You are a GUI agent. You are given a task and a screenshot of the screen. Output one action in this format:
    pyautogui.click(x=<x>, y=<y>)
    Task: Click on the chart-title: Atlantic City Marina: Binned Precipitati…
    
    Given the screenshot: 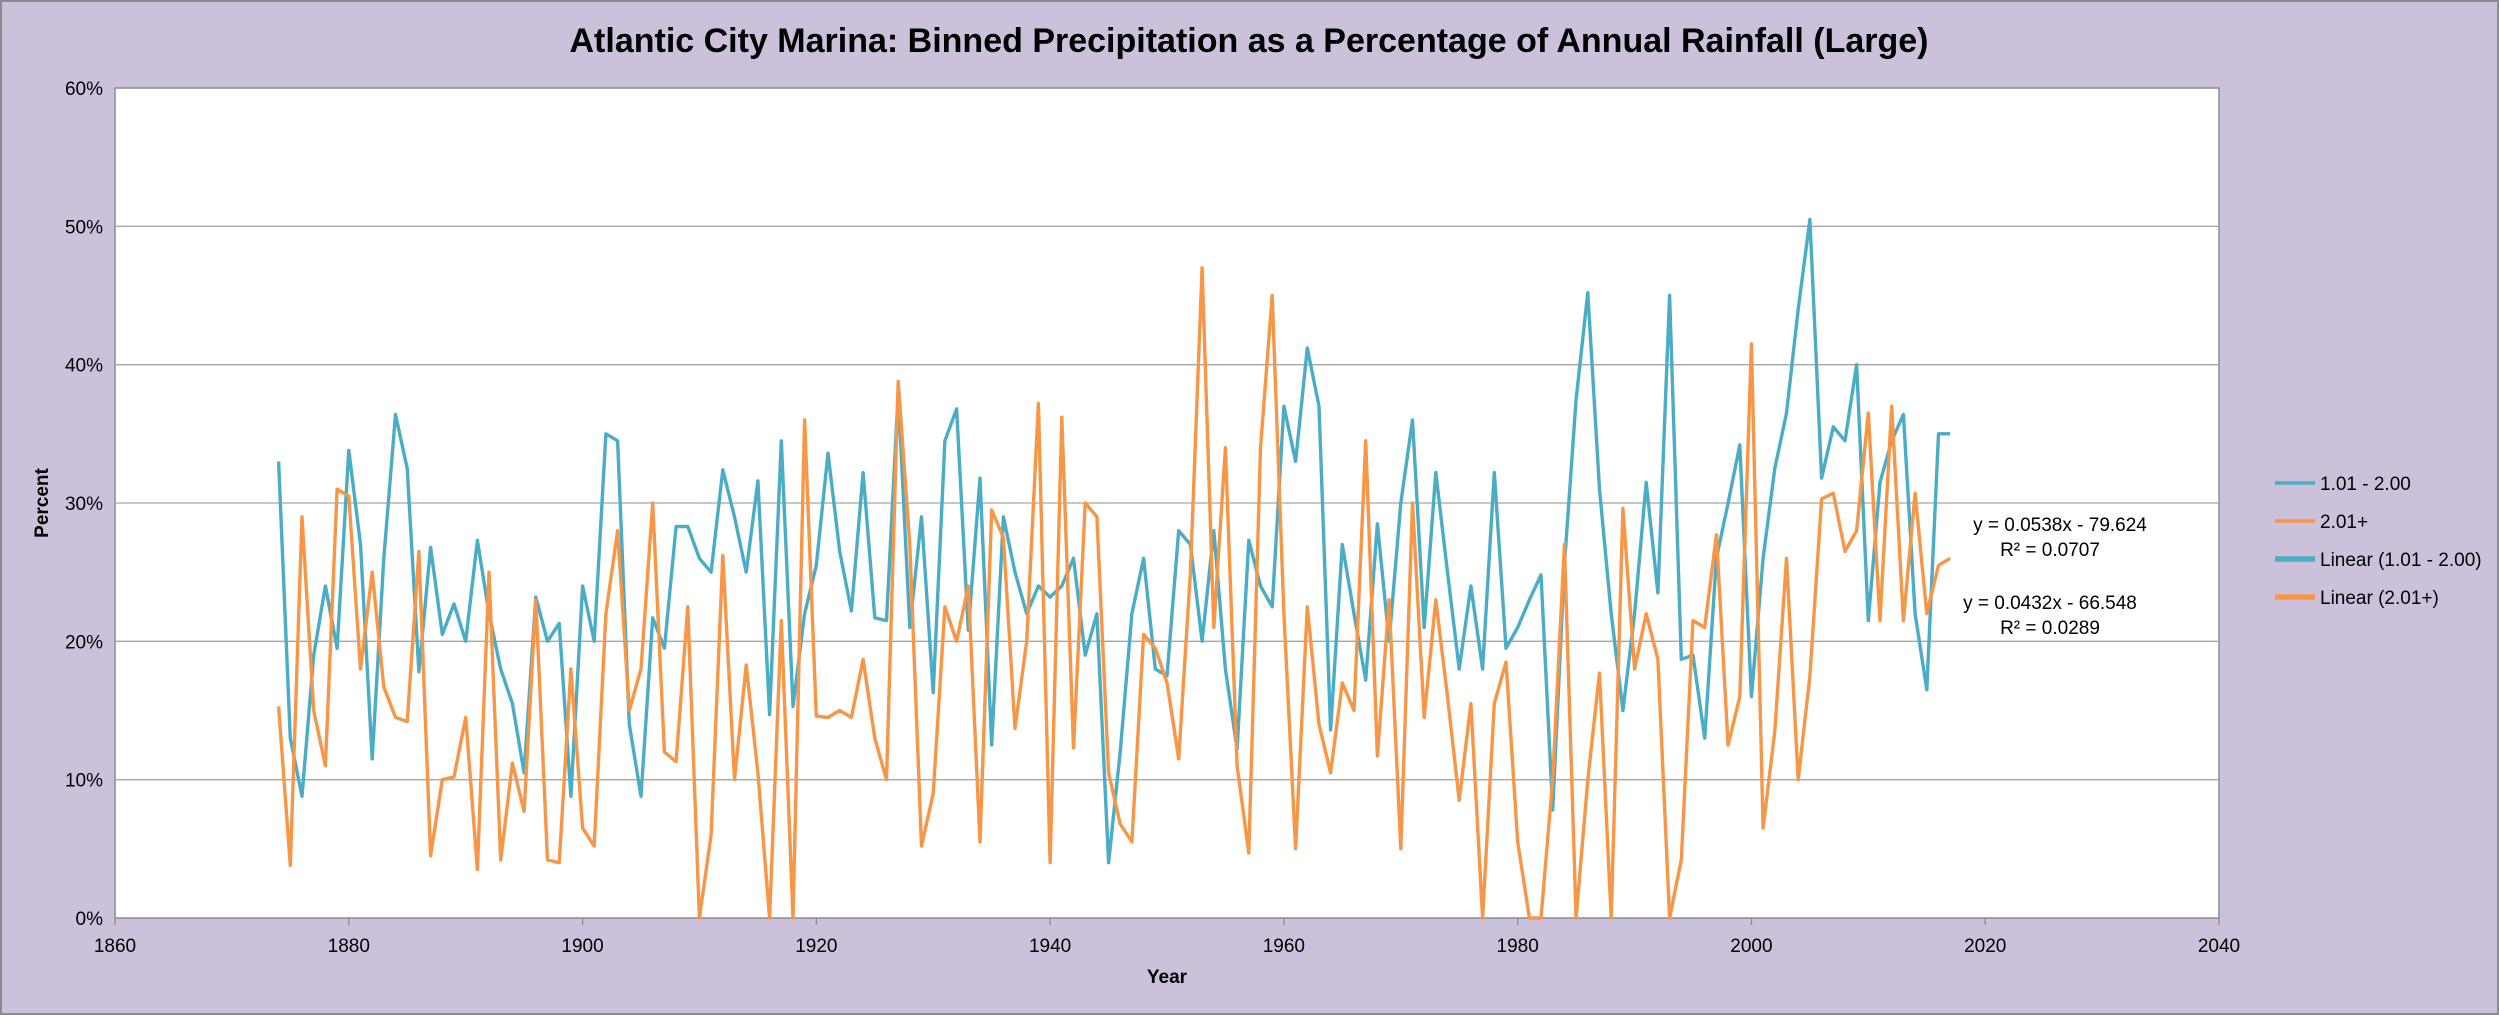 What is the action you would take?
    pyautogui.click(x=1249, y=41)
    